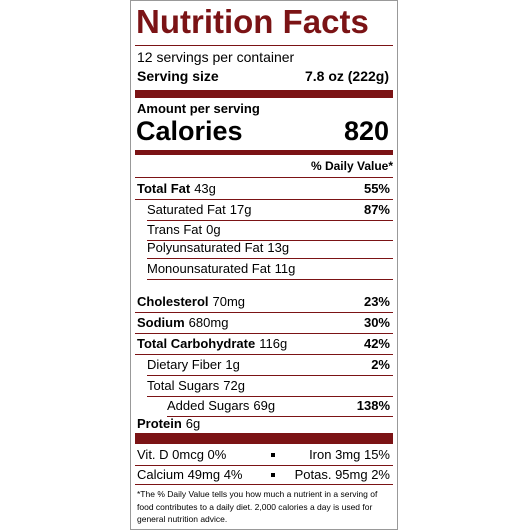 This screenshot has height=530, width=530. Describe the element at coordinates (184, 364) in the screenshot. I see `nutrient-name: Dietary Fiber` at that location.